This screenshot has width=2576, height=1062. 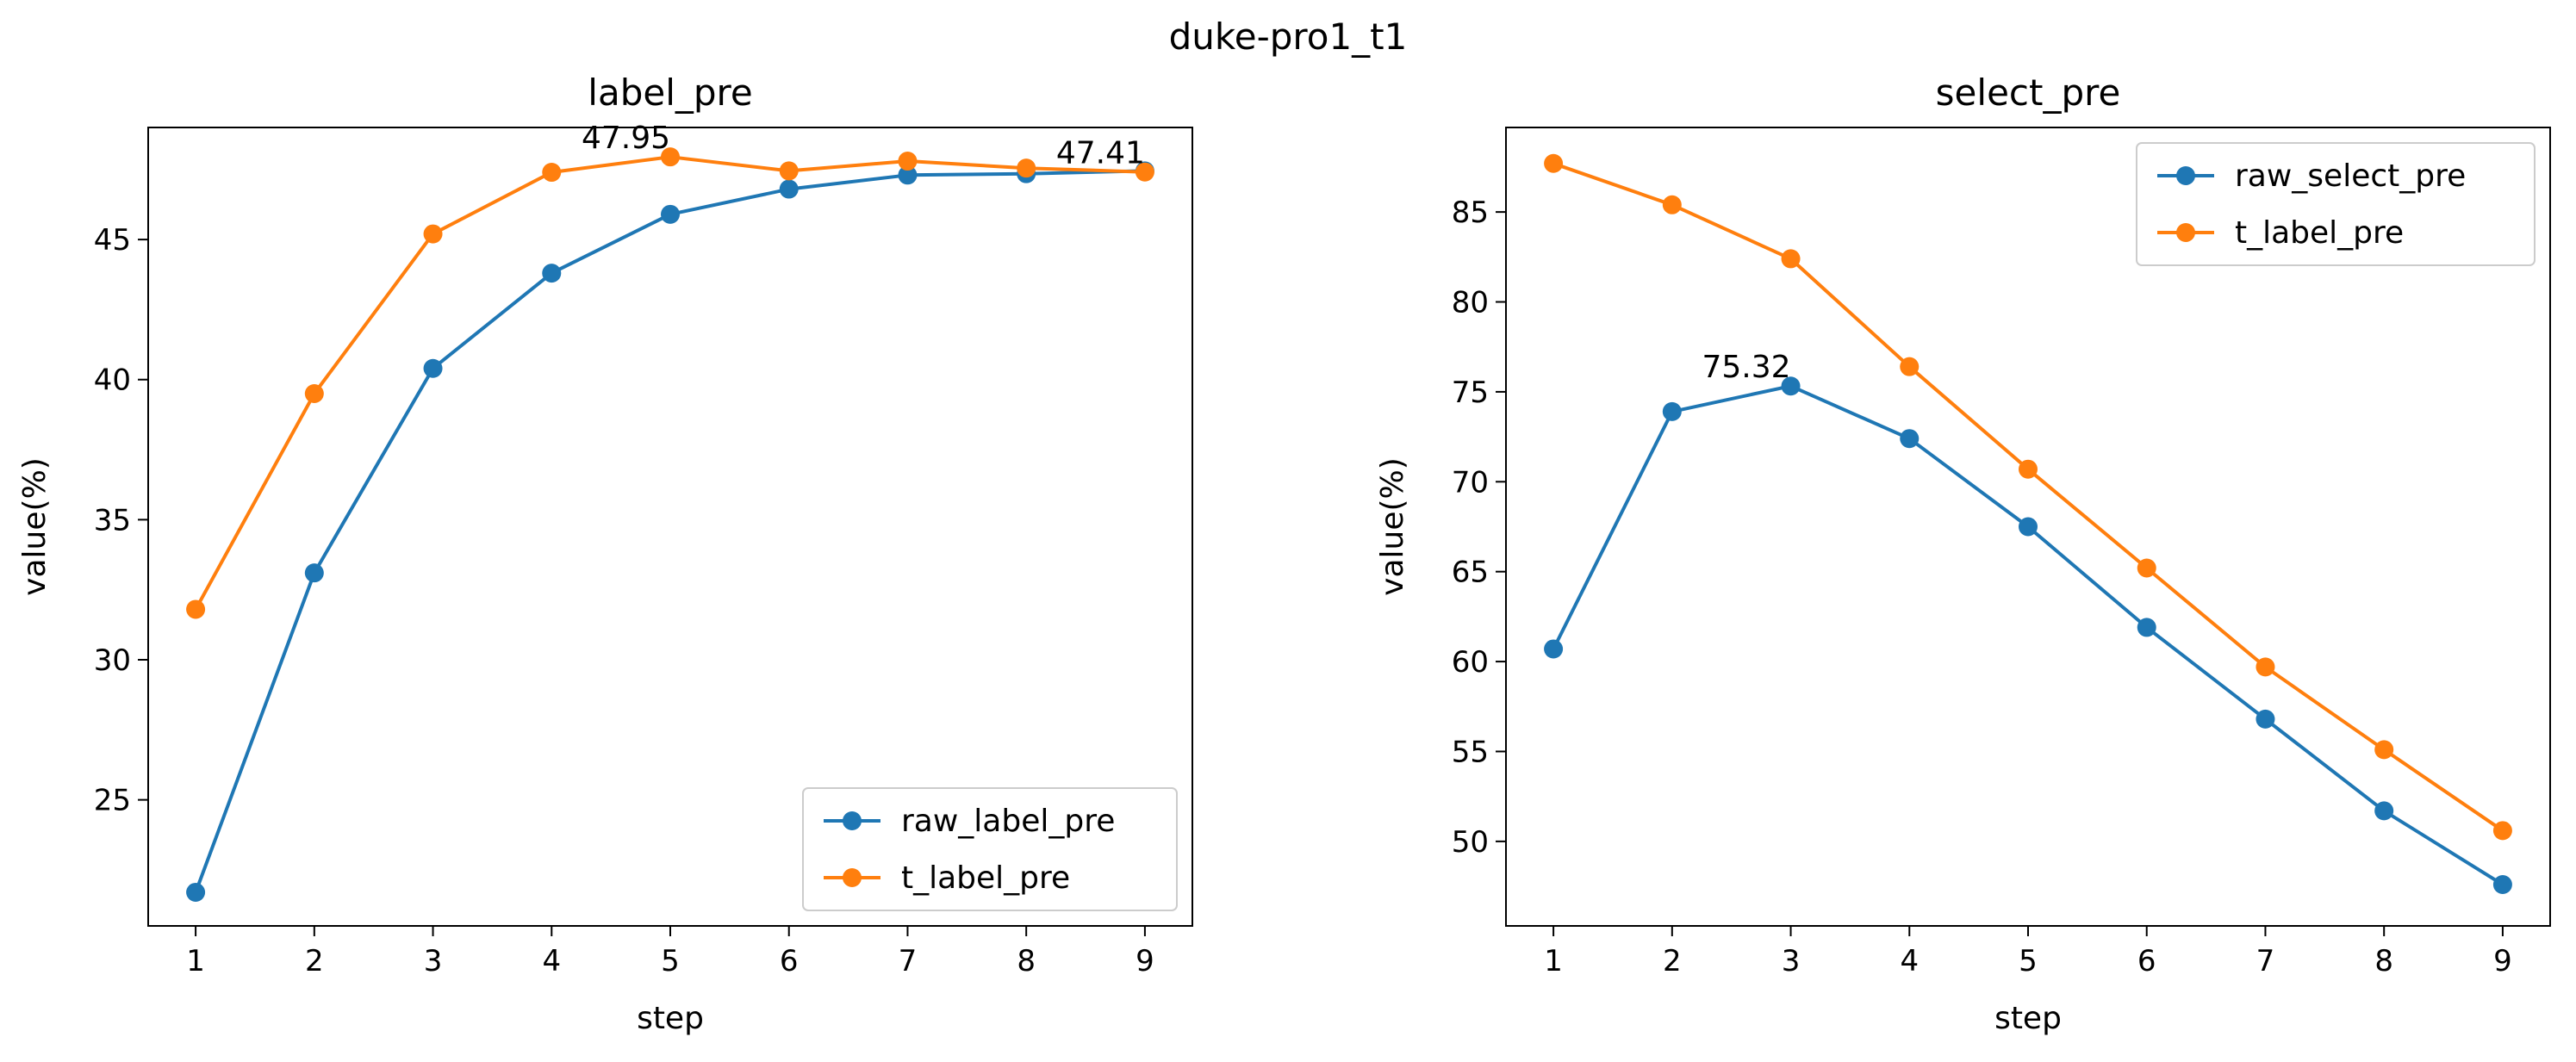 I want to click on y-tick-label: 55, so click(x=1471, y=752).